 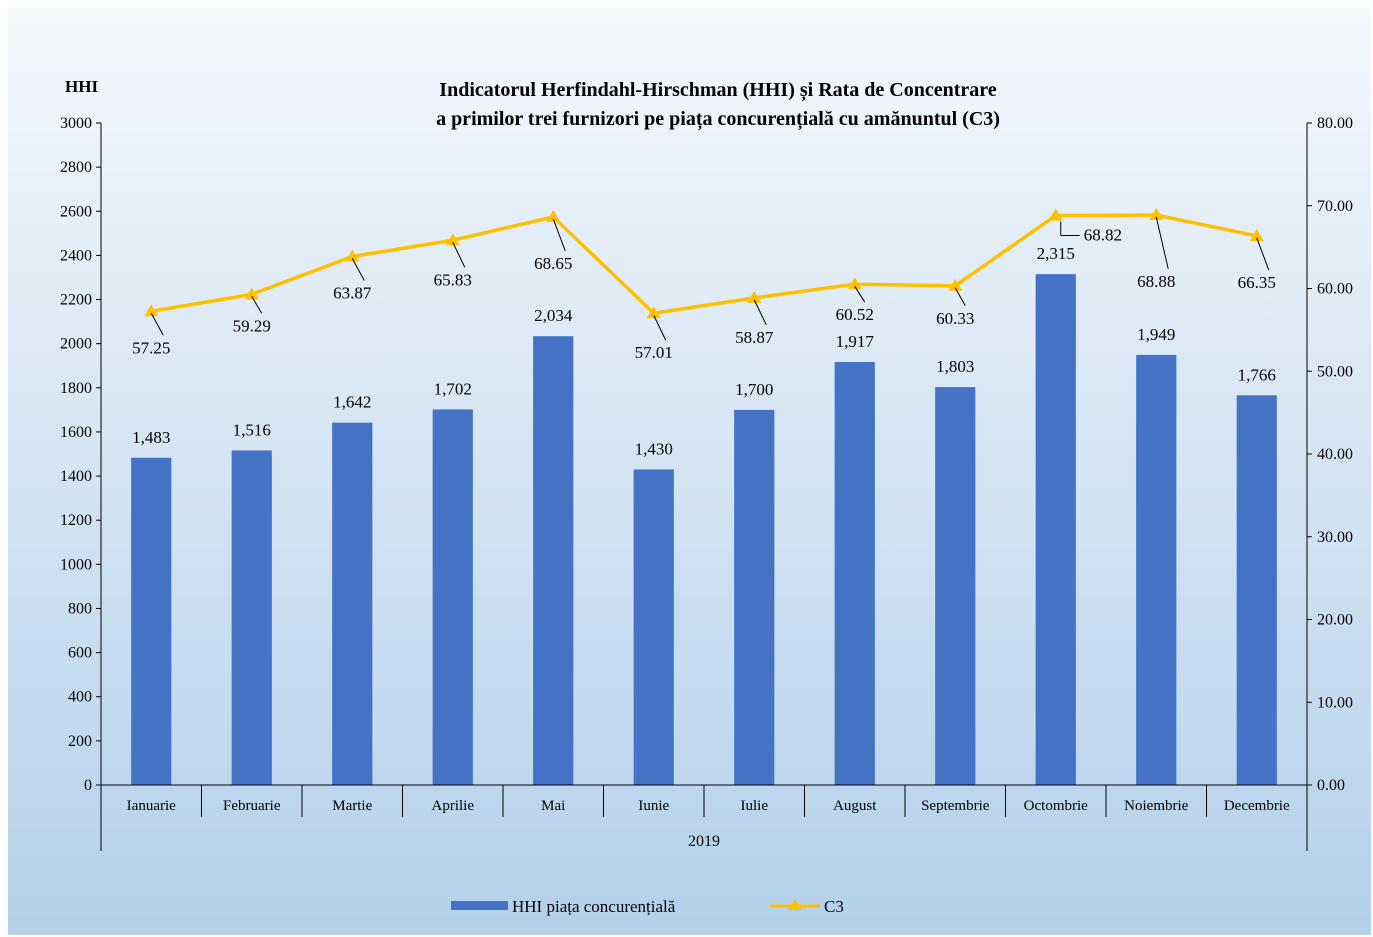 I want to click on bar-data-label: 1,702, so click(x=453, y=388).